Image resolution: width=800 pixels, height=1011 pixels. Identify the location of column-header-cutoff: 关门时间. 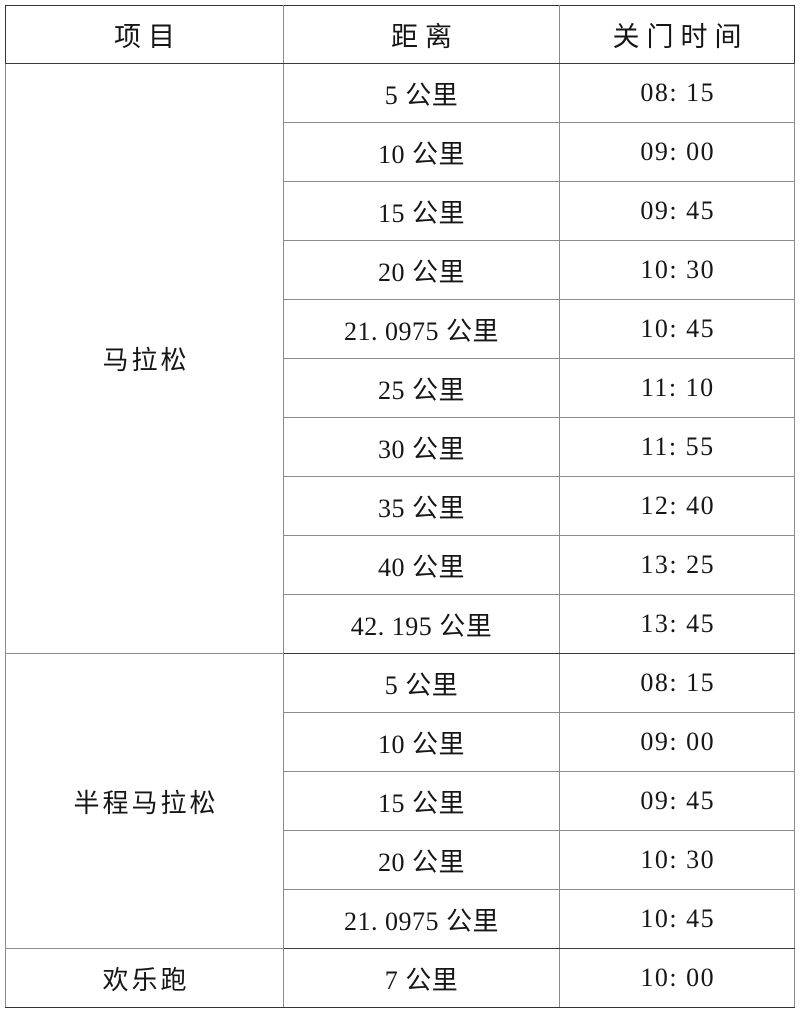
(677, 34).